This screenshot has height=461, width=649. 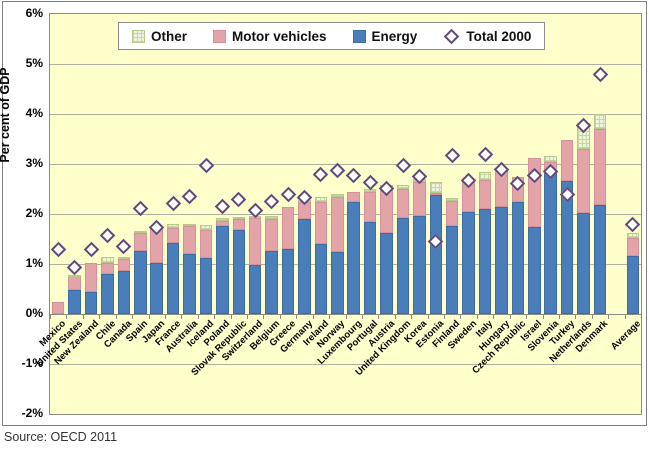 I want to click on legend-label-other: Other, so click(x=169, y=36).